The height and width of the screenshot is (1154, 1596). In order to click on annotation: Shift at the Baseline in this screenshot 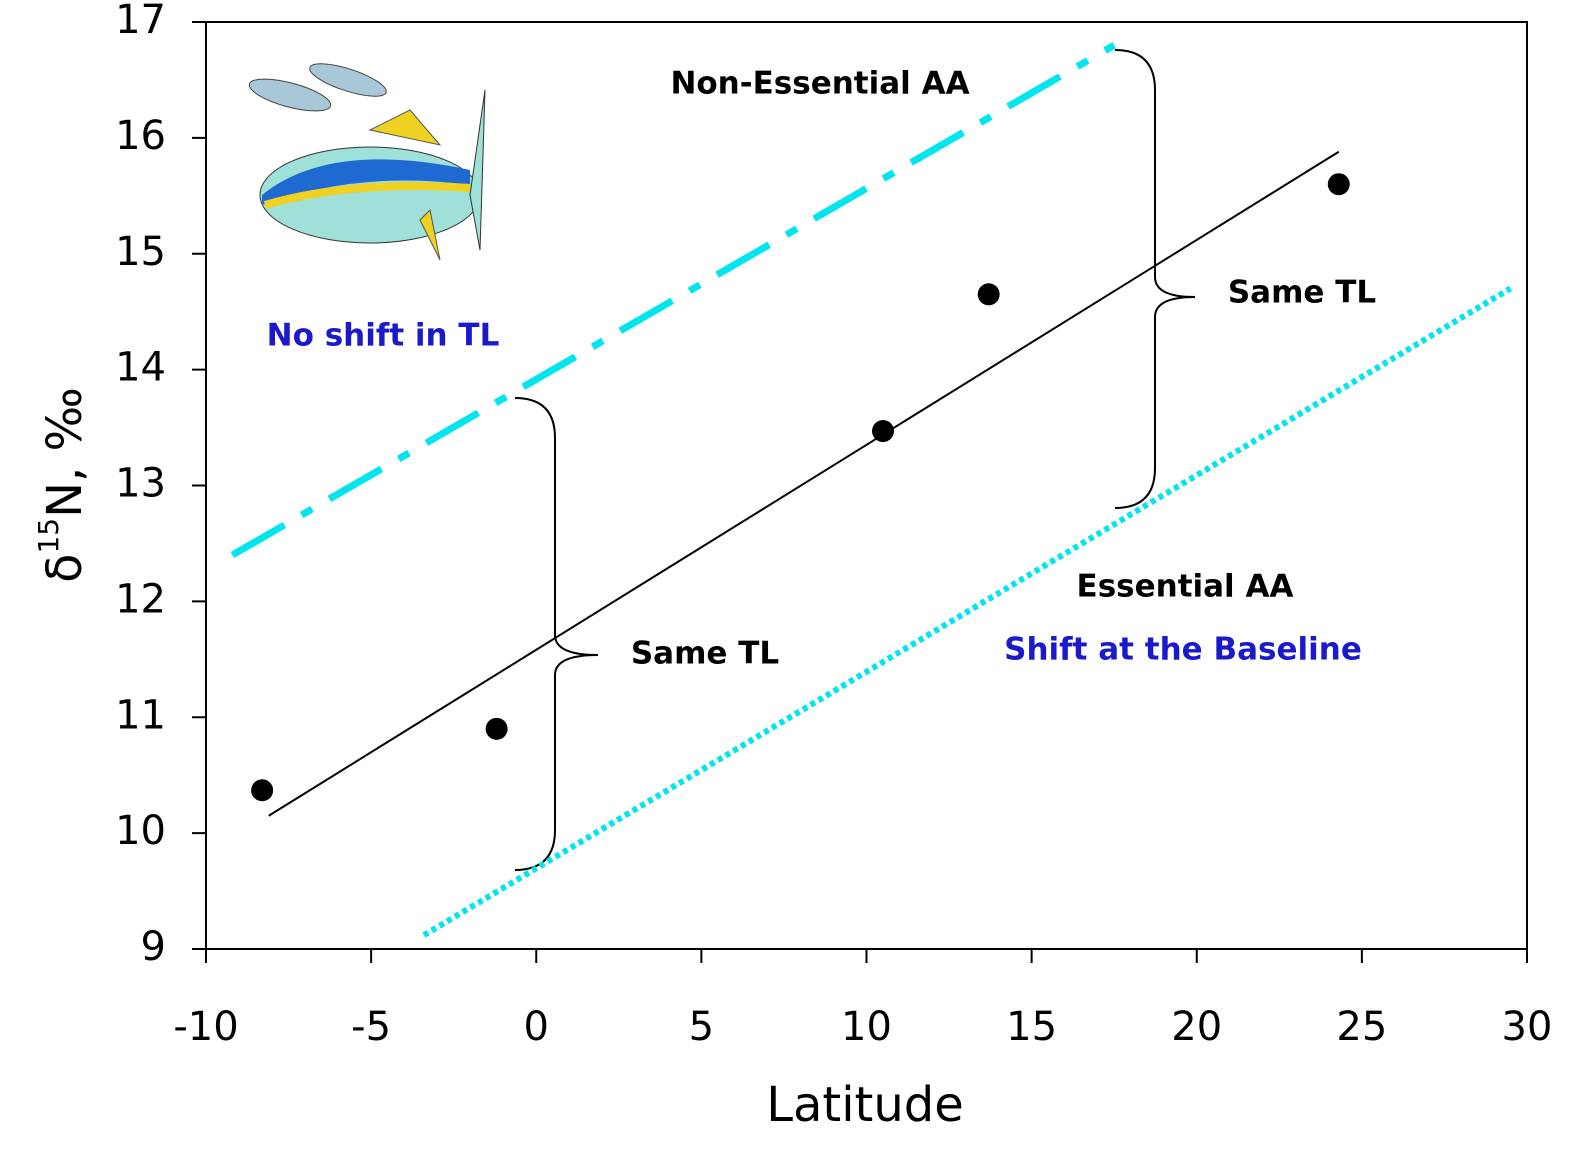, I will do `click(1183, 650)`.